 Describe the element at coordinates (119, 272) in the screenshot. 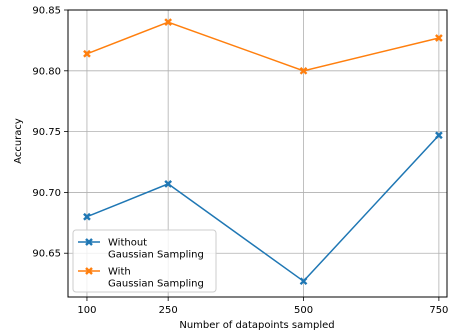

I see `legend-label: With` at that location.